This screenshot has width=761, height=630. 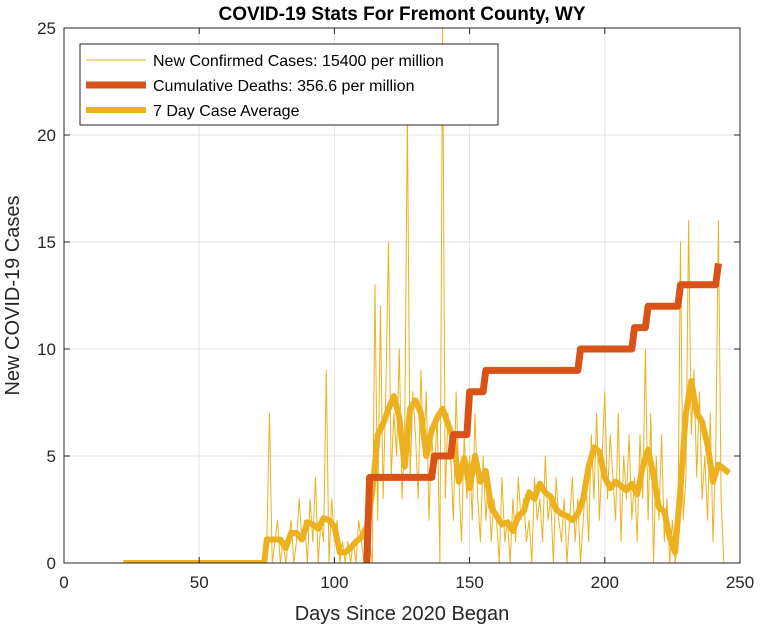 I want to click on x-tick-label: 50, so click(x=199, y=582).